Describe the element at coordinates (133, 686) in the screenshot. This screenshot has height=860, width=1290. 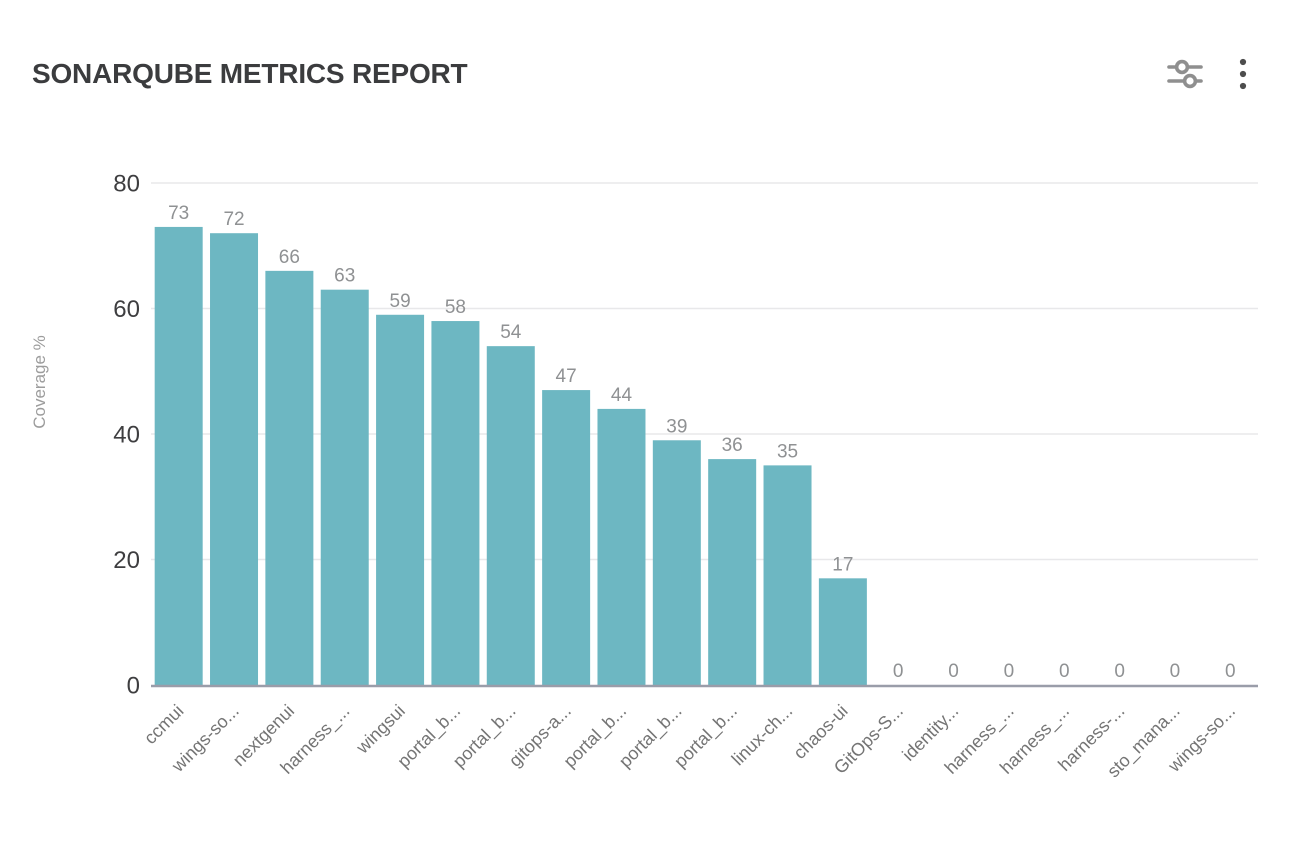
I see `y-tick-label: 0` at that location.